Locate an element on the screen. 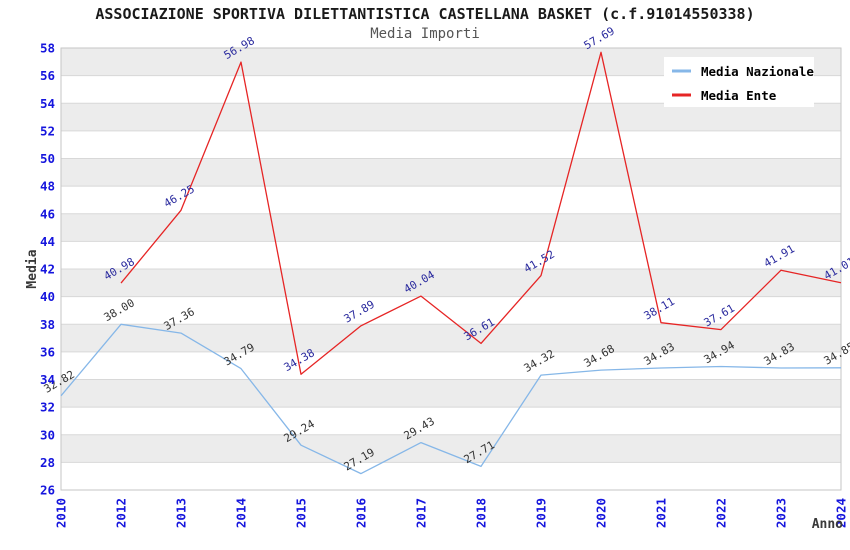 The width and height of the screenshot is (850, 550). y-tick-label: 48 is located at coordinates (47, 186).